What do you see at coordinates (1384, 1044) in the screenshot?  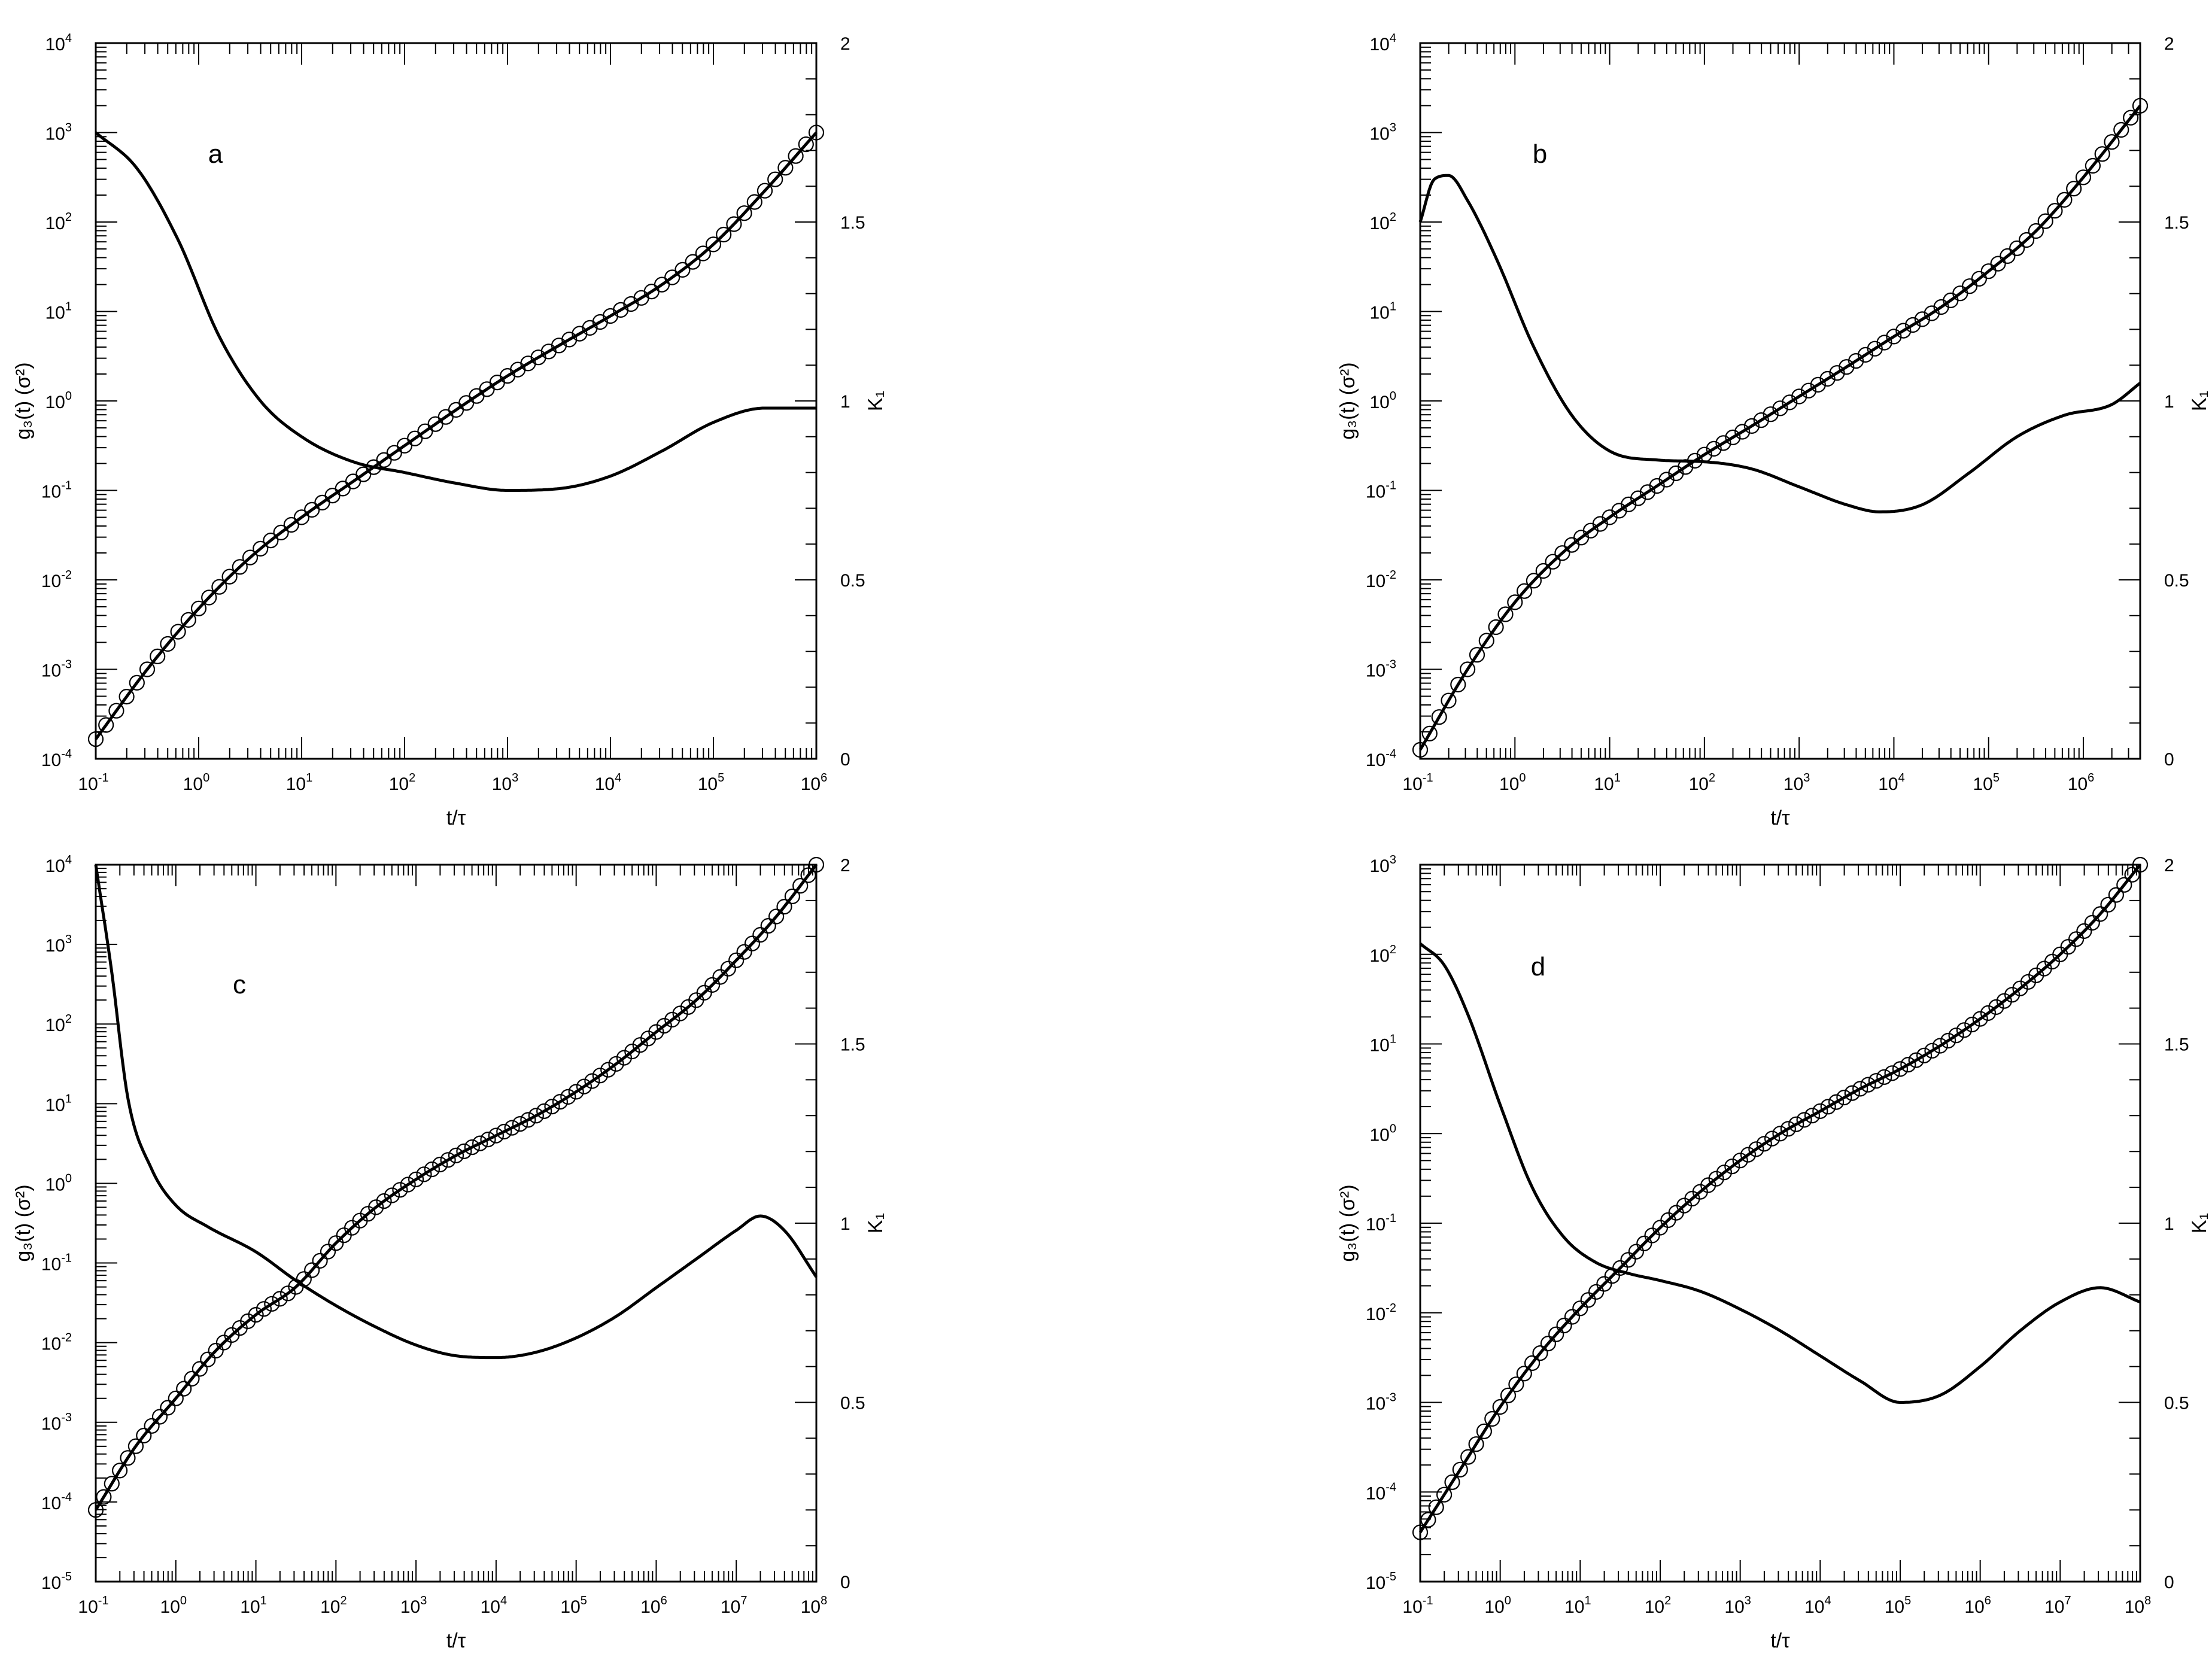 I see `y-left-tick-label: 10¹` at bounding box center [1384, 1044].